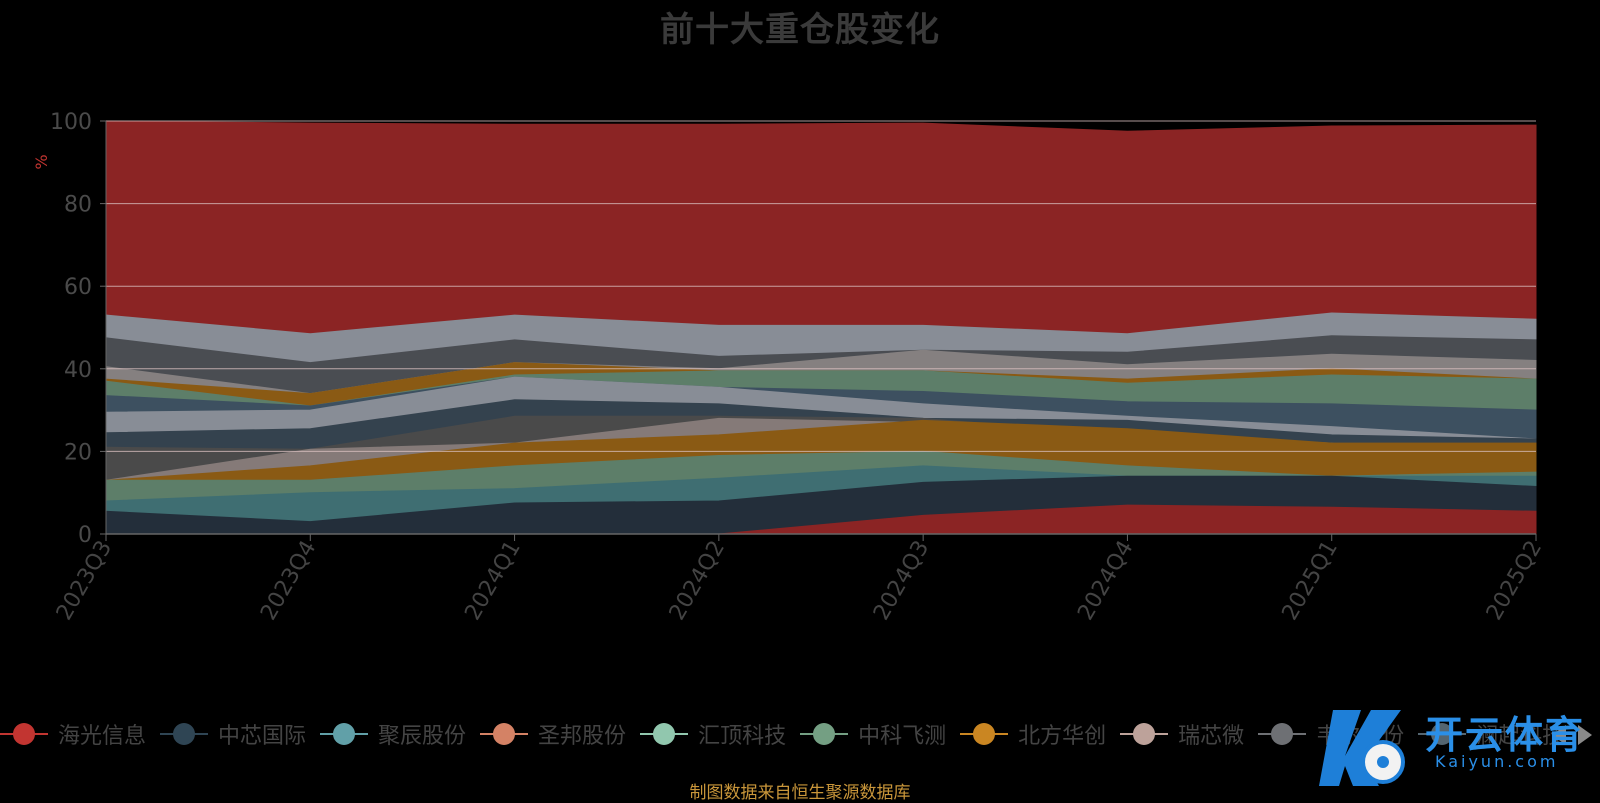 Image resolution: width=1600 pixels, height=803 pixels. What do you see at coordinates (102, 736) in the screenshot?
I see `legend-label: 海光信息` at bounding box center [102, 736].